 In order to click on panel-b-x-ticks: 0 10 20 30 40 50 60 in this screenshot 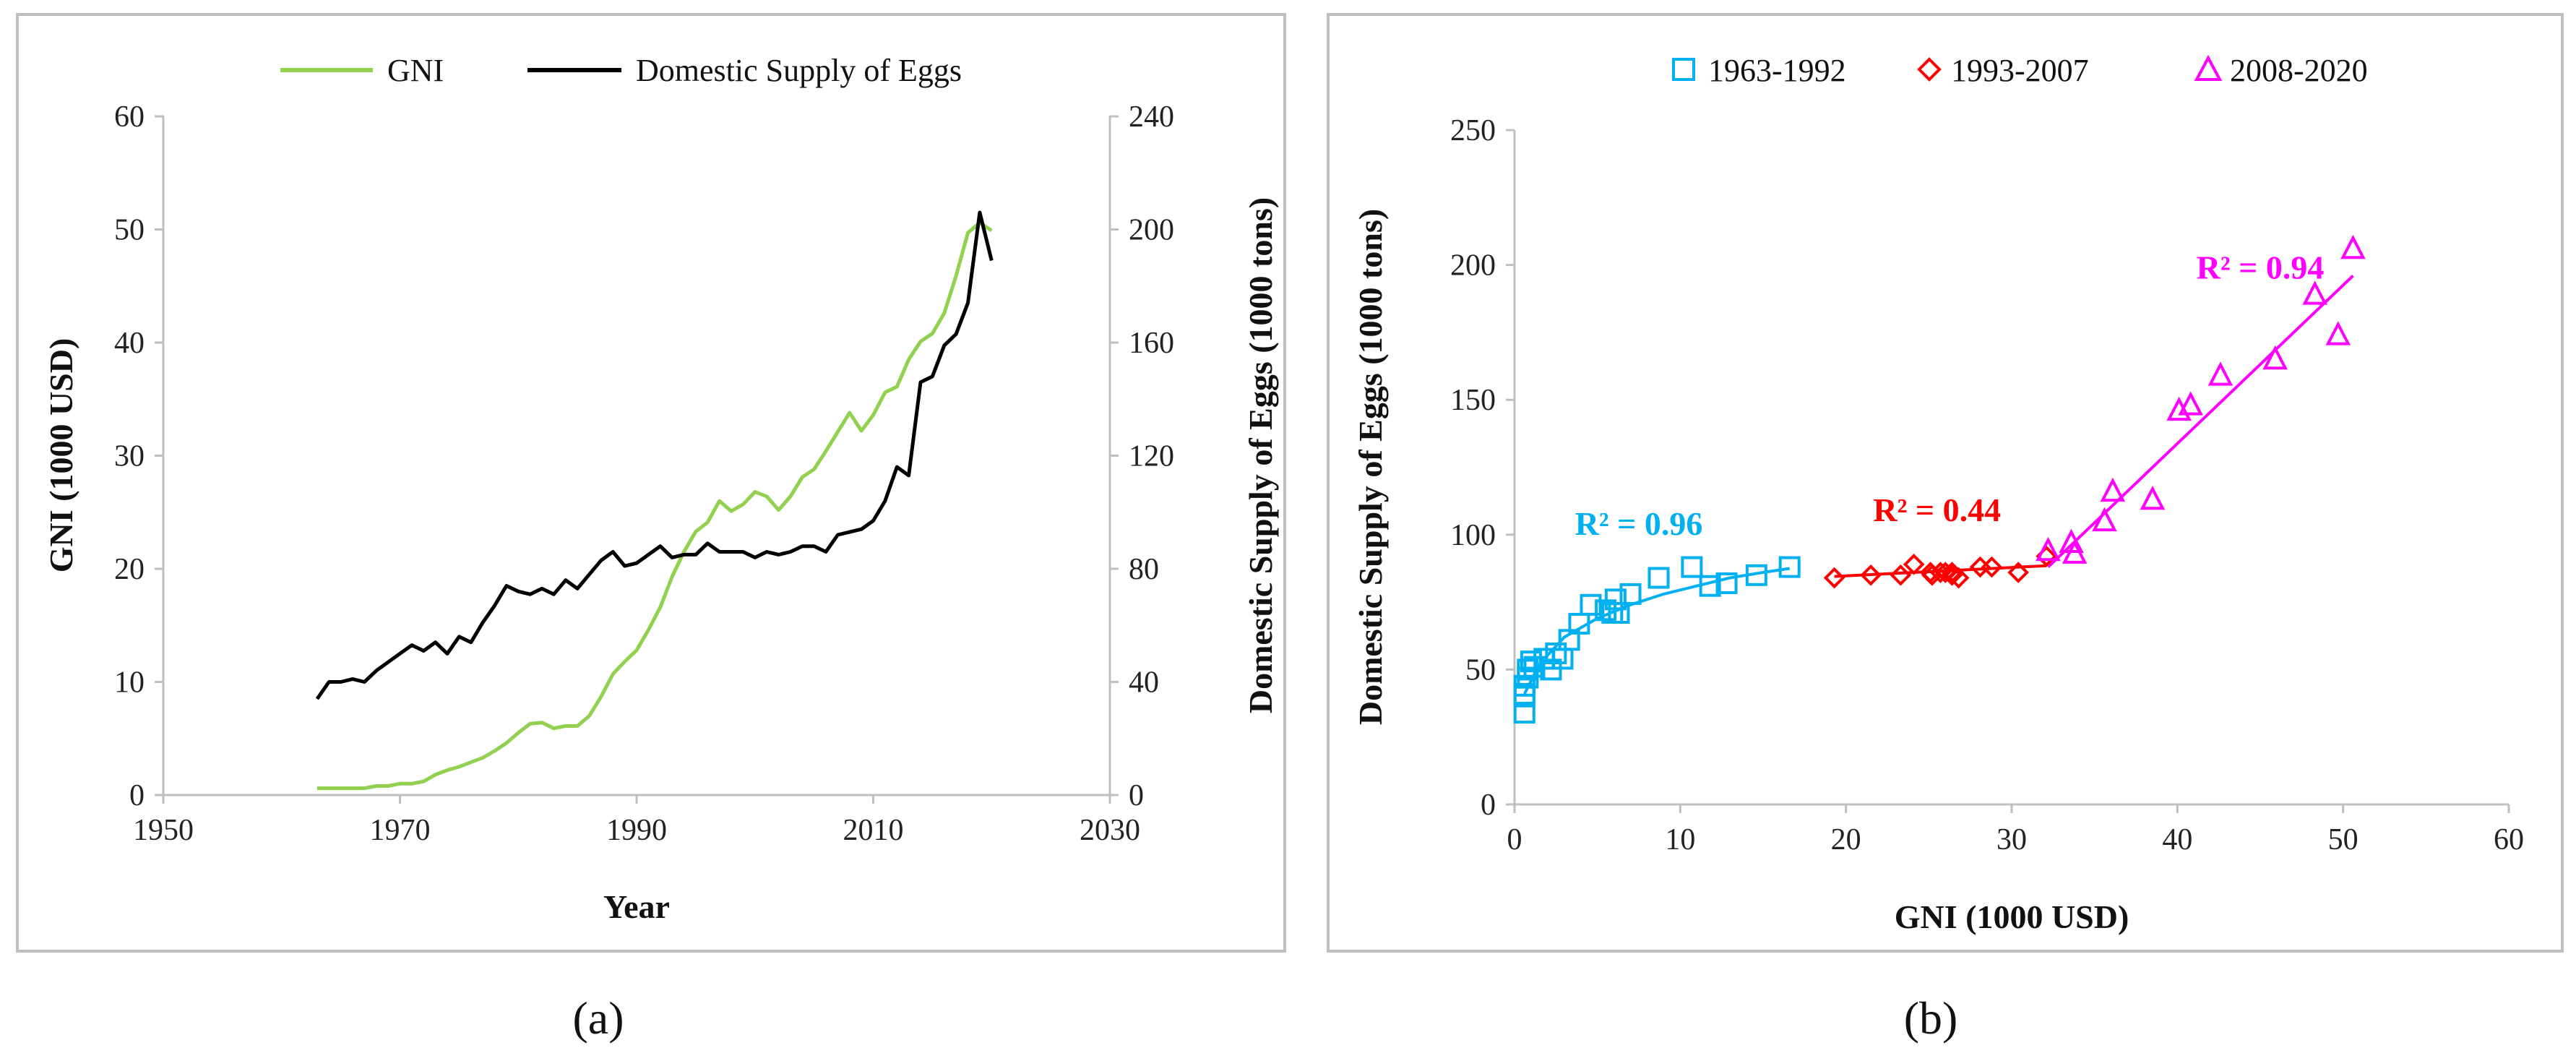, I will do `click(2015, 830)`.